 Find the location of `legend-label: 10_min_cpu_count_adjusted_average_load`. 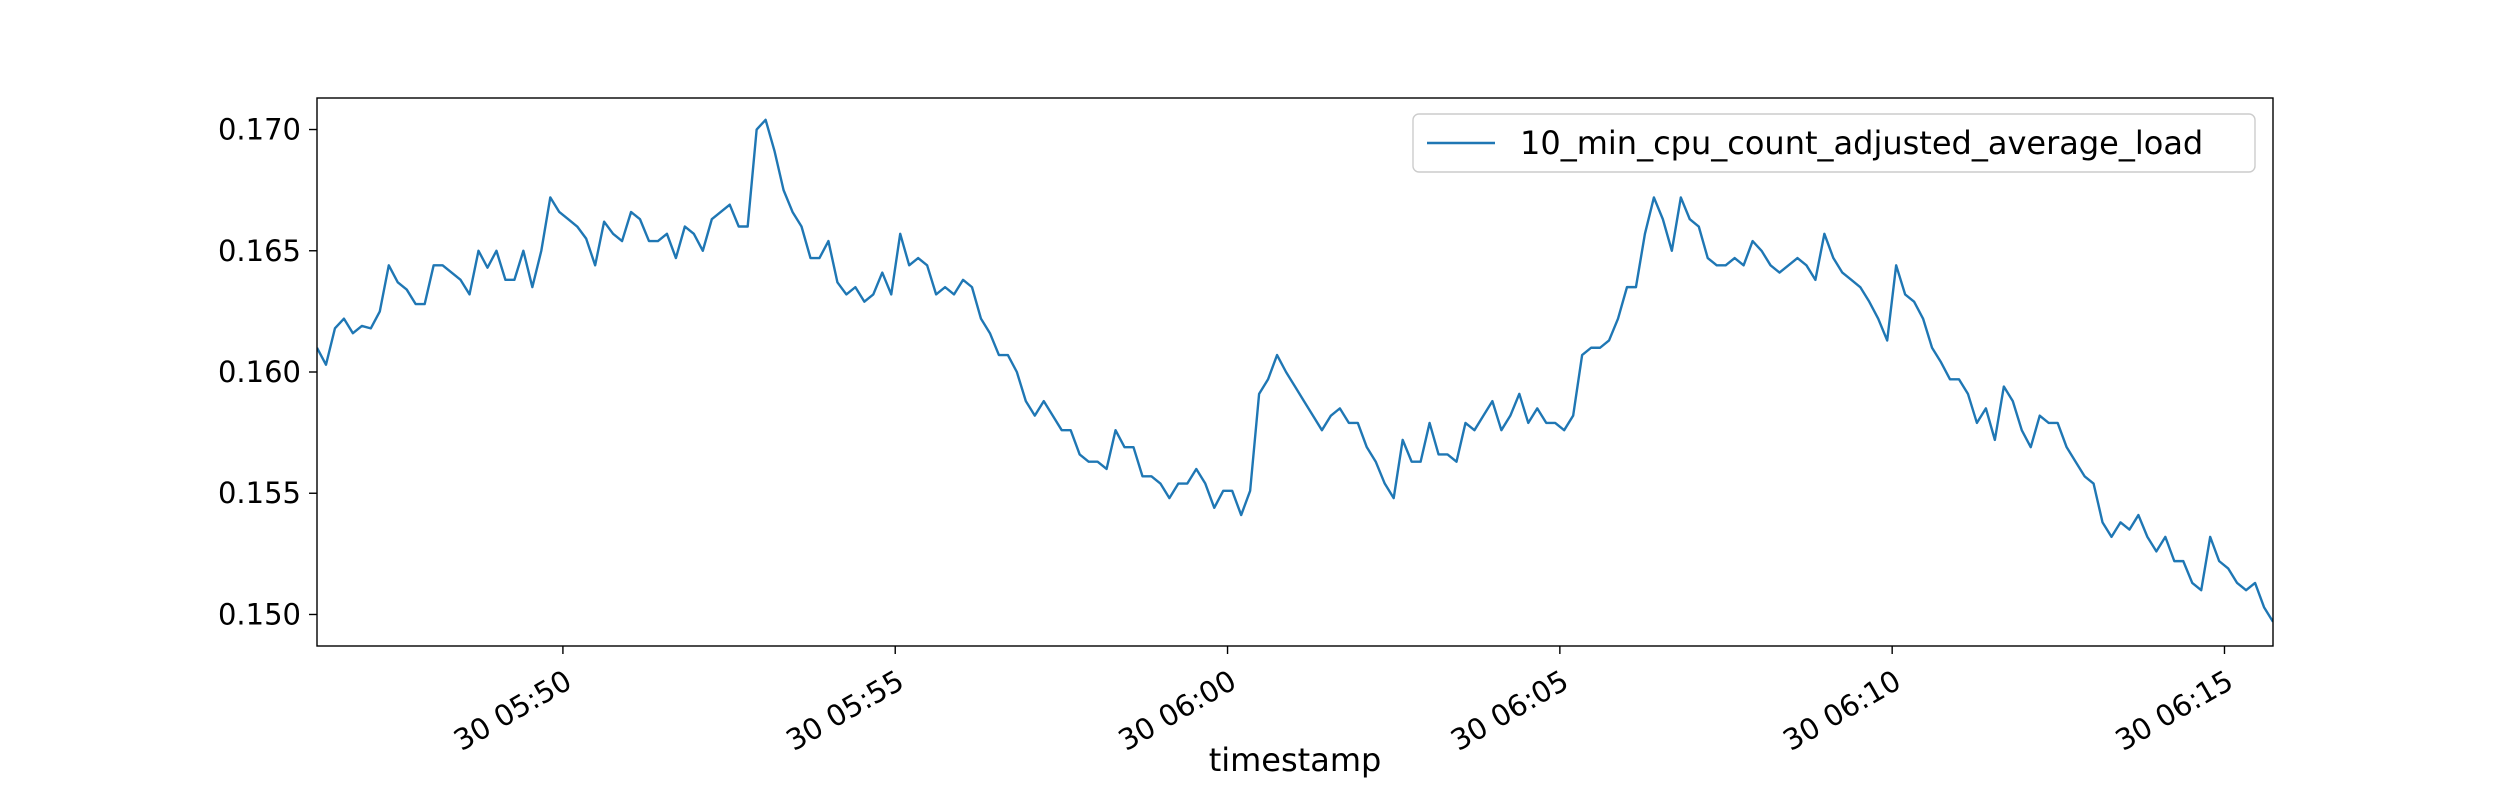

legend-label: 10_min_cpu_count_adjusted_average_load is located at coordinates (1861, 143).